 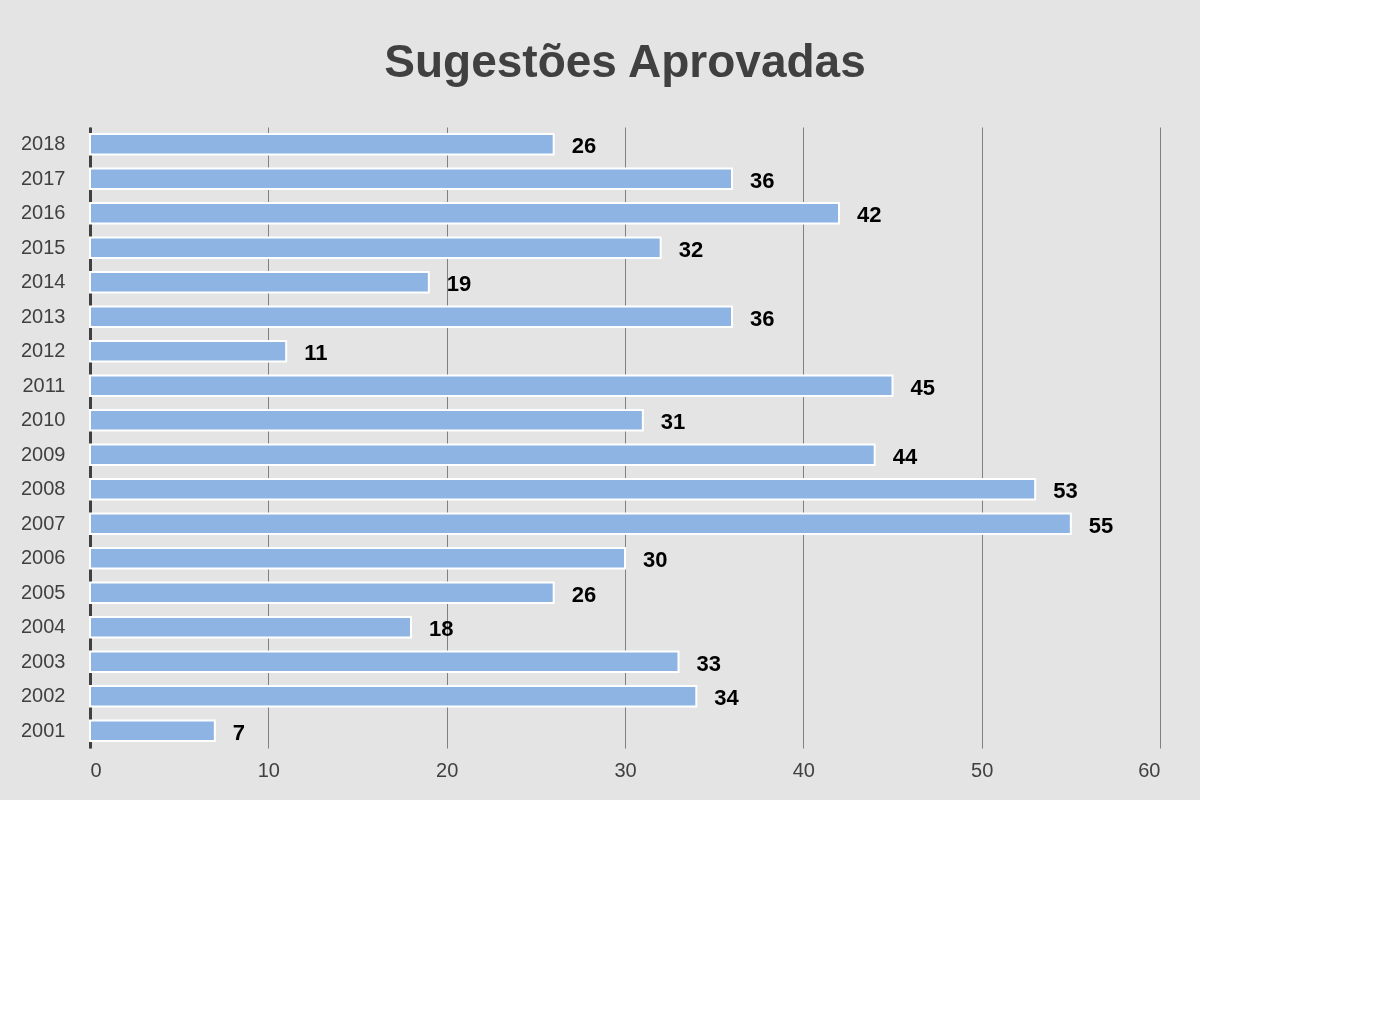 I want to click on data-label: 44, so click(x=905, y=456).